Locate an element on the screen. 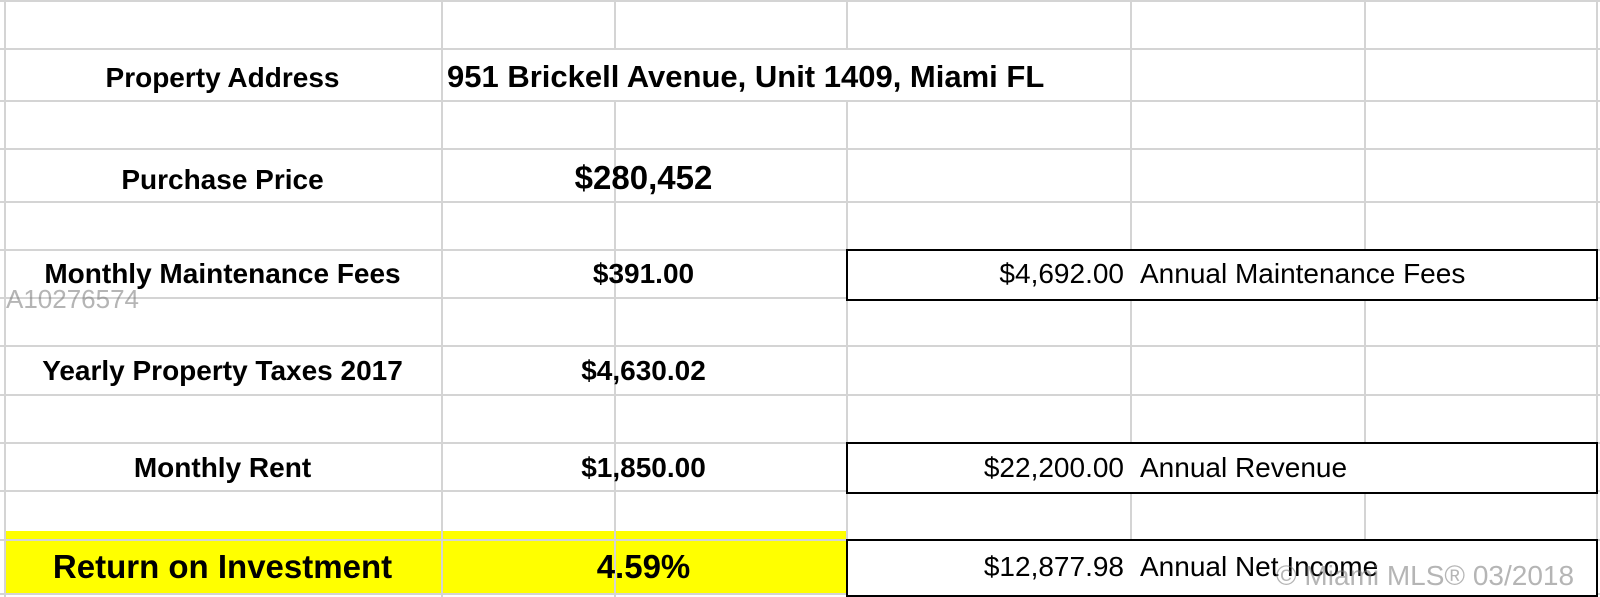 The height and width of the screenshot is (597, 1600). roi-value: 4.59% is located at coordinates (643, 566).